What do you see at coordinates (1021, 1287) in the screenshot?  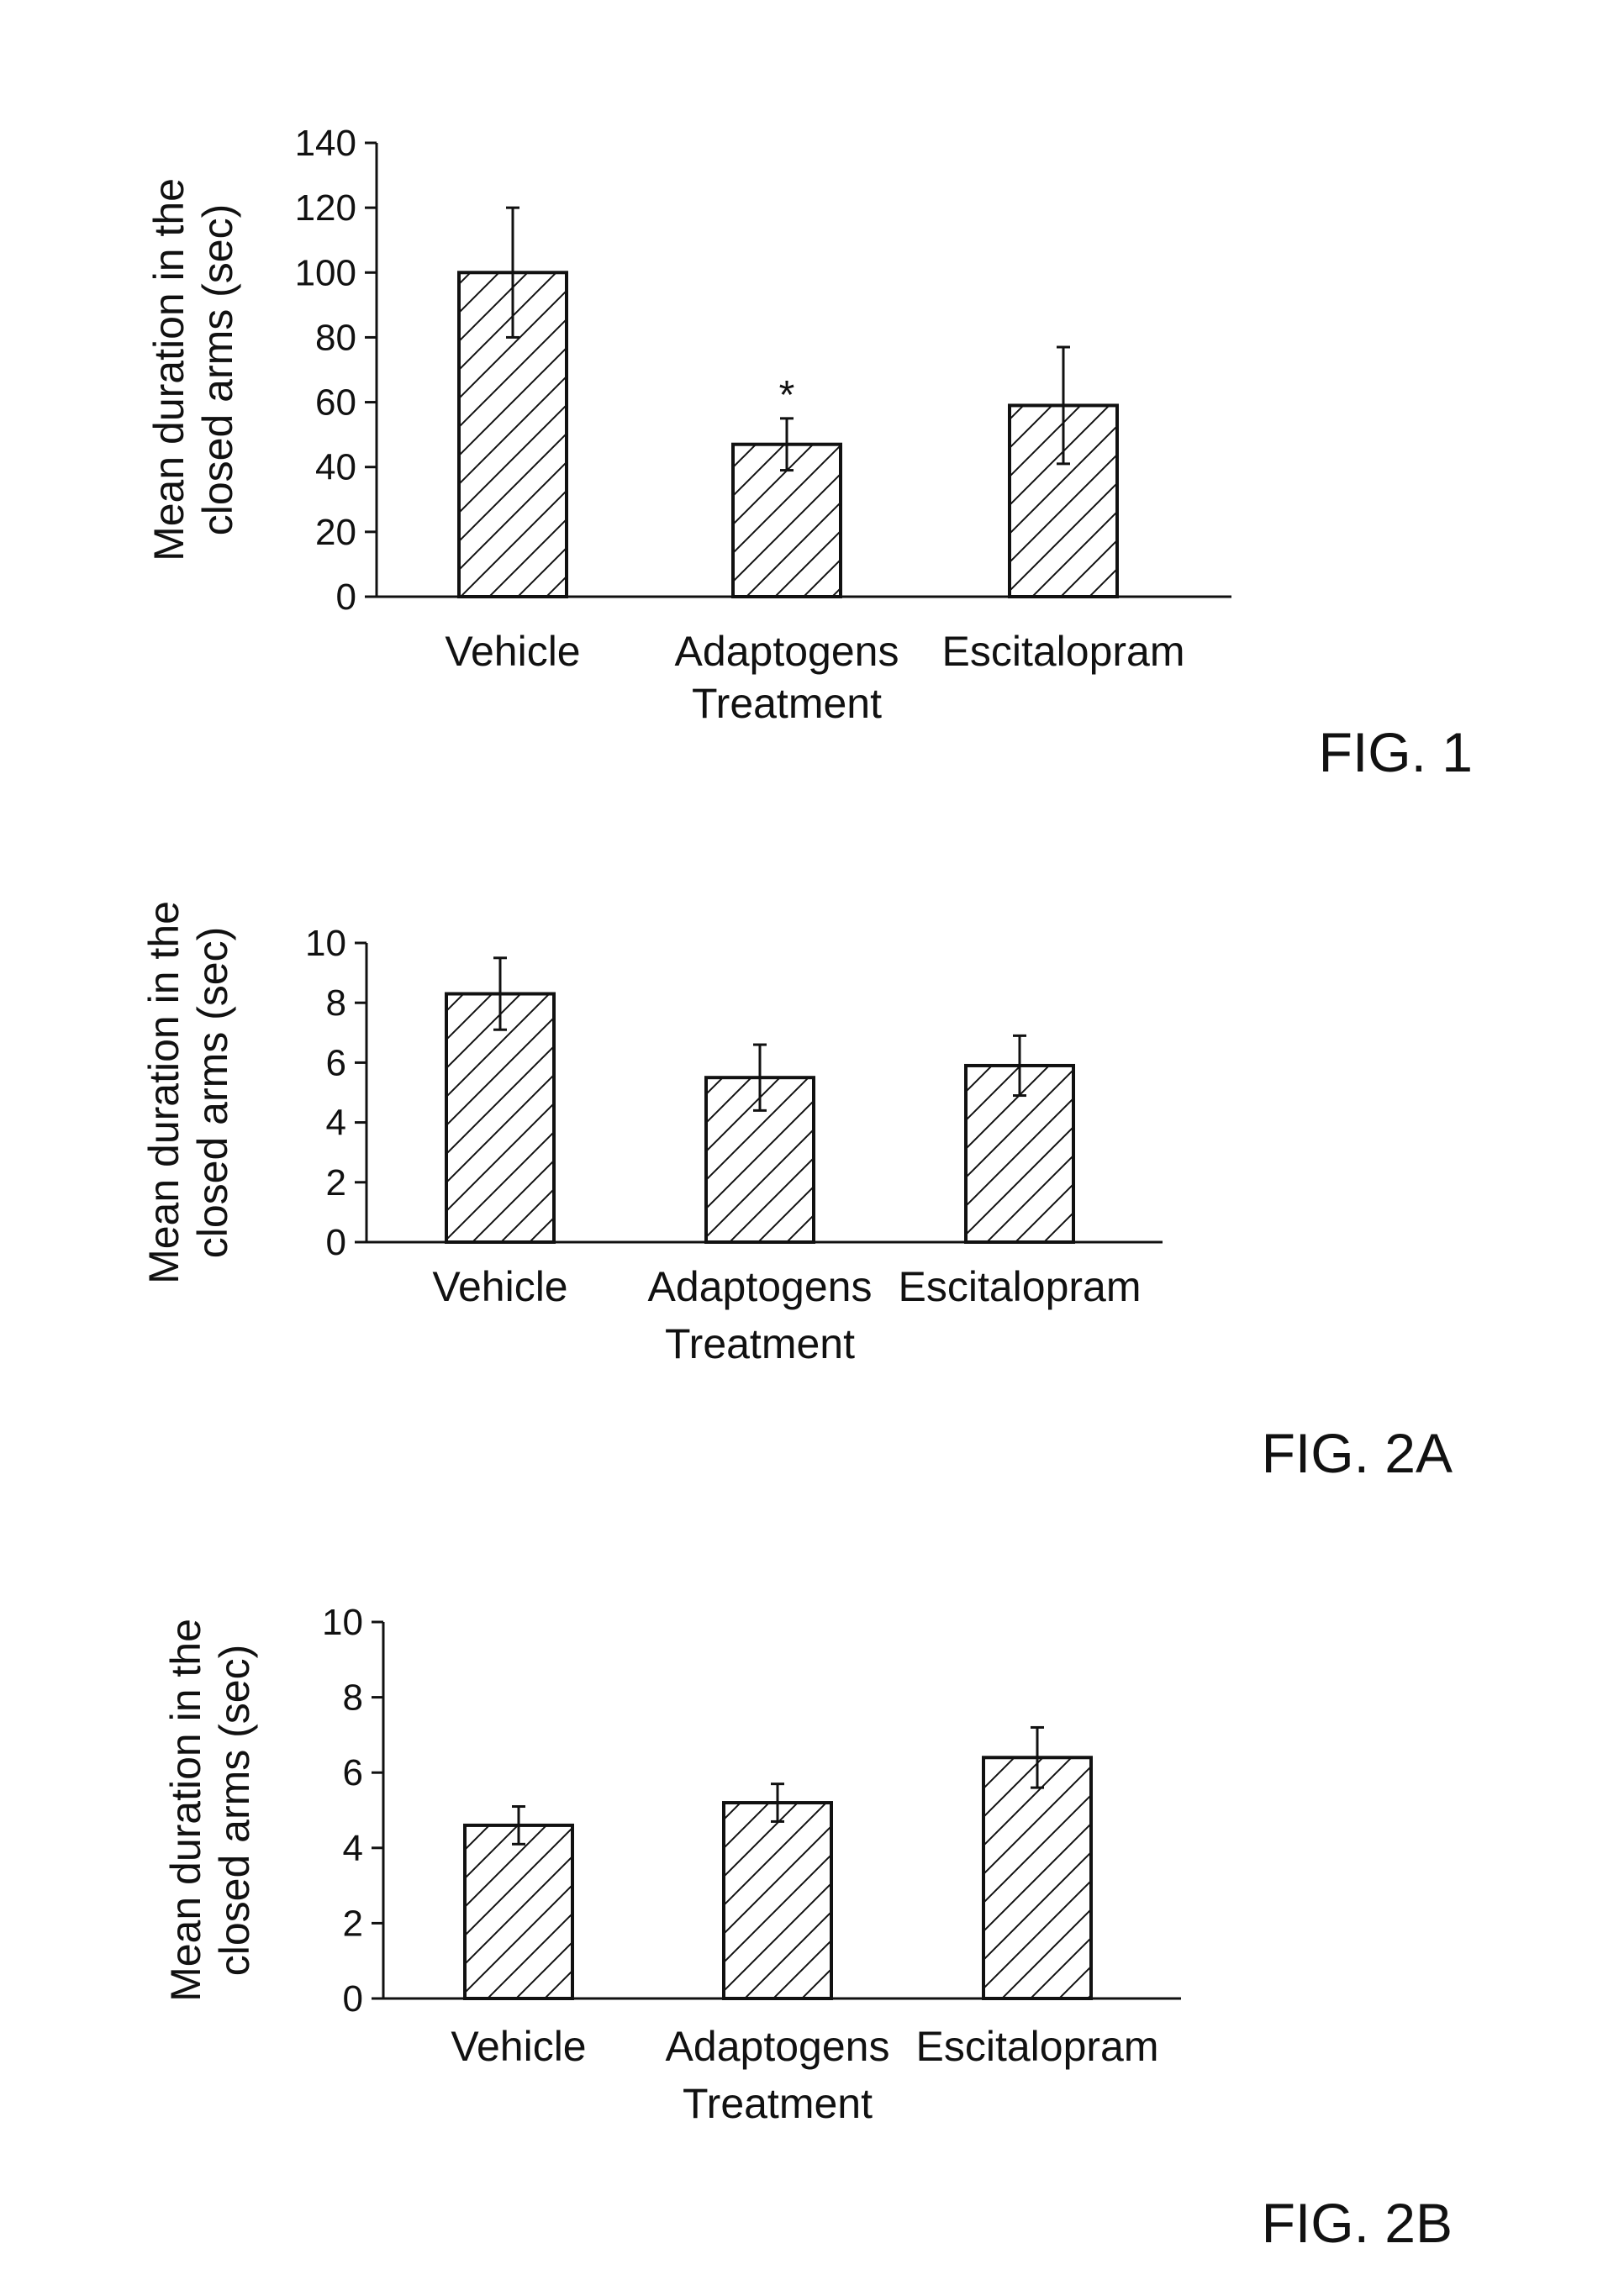 I see `fig2a-category-label: Escitalopram` at bounding box center [1021, 1287].